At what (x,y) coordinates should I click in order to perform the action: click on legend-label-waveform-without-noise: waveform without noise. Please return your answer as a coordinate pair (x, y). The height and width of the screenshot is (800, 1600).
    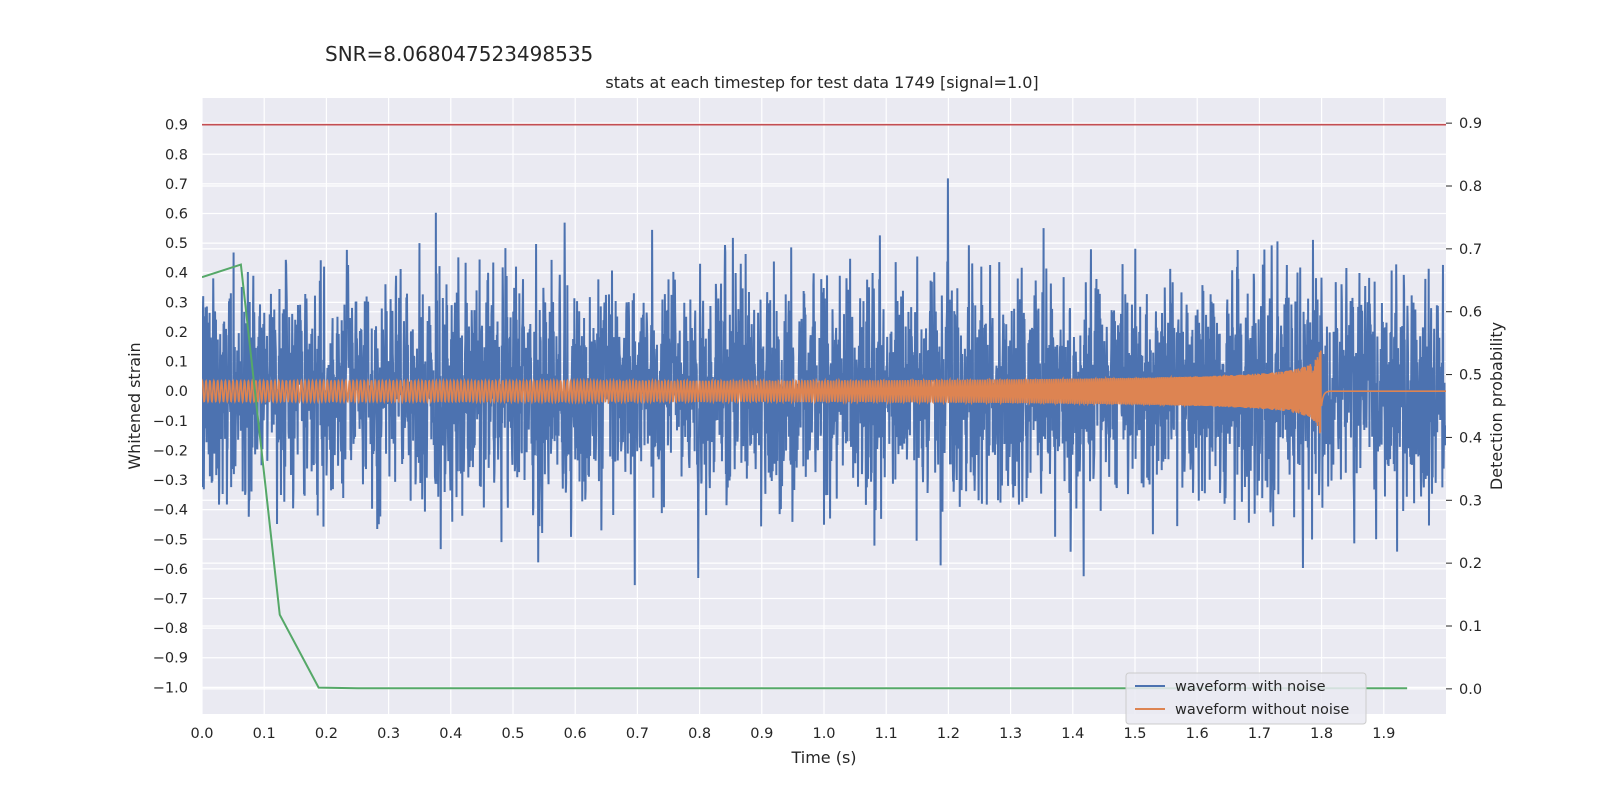
    Looking at the image, I should click on (1262, 710).